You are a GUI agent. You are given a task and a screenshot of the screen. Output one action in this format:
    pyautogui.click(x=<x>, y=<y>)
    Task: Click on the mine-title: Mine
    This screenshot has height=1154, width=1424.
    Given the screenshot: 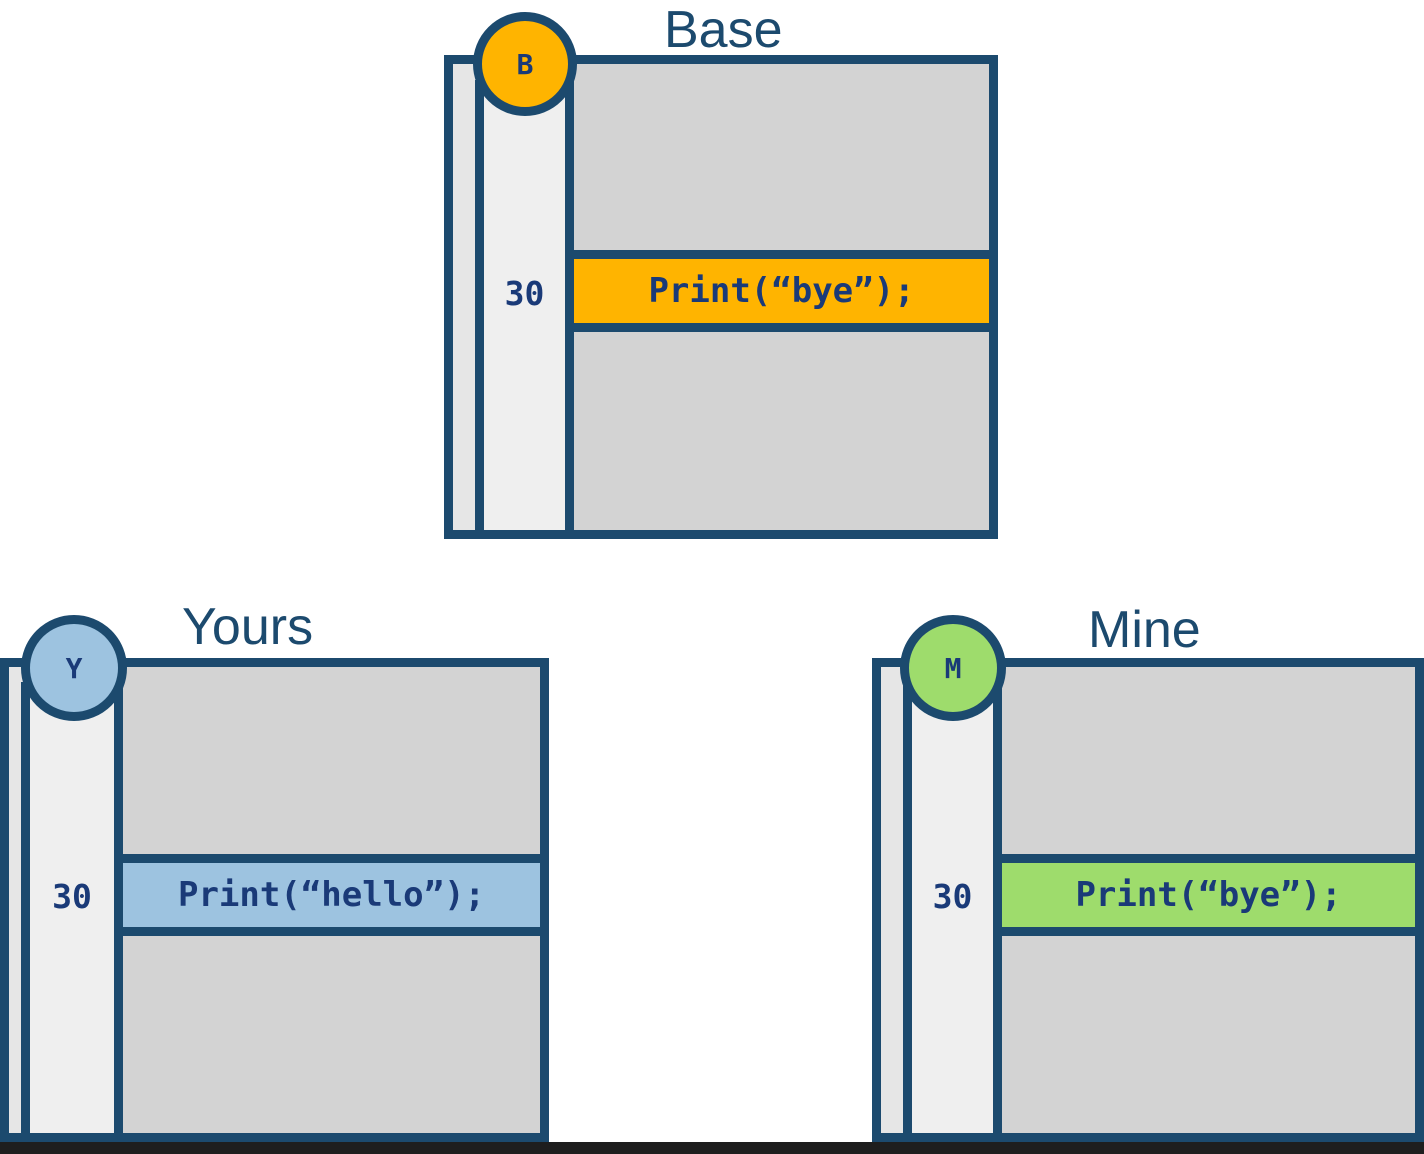 What is the action you would take?
    pyautogui.click(x=1144, y=630)
    